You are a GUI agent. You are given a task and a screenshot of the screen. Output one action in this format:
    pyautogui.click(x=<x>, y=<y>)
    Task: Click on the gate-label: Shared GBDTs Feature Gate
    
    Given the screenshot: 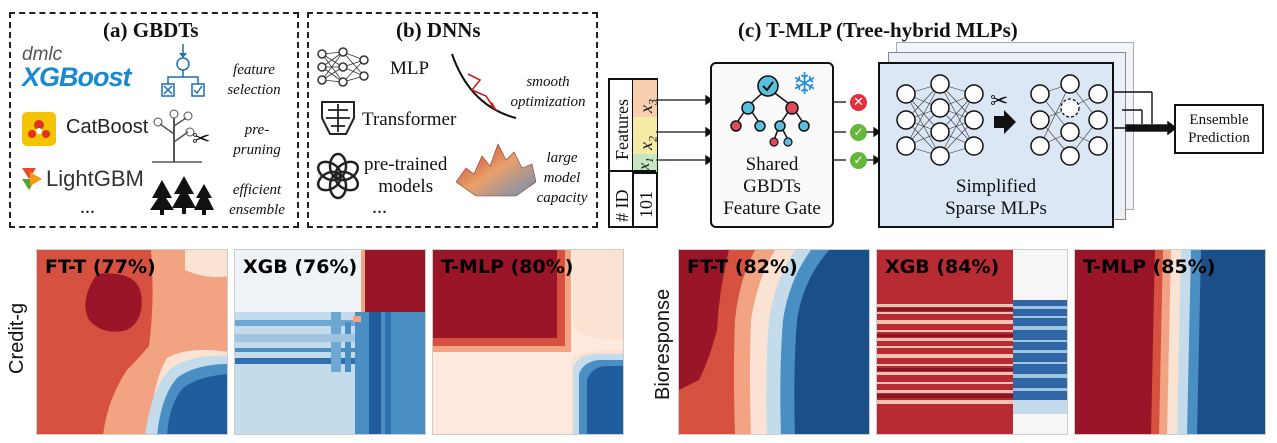 What is the action you would take?
    pyautogui.click(x=772, y=186)
    